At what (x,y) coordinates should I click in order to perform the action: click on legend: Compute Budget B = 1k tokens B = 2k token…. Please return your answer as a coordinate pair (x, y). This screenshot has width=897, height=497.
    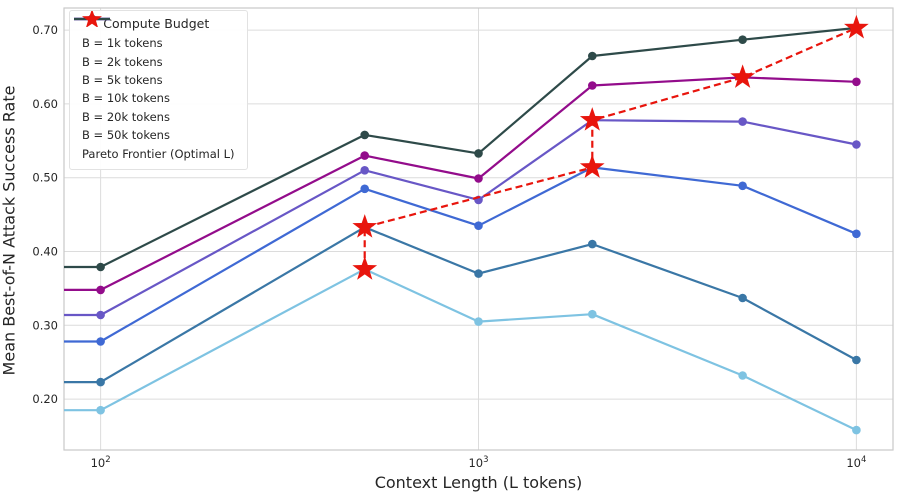
    Looking at the image, I should click on (158, 90).